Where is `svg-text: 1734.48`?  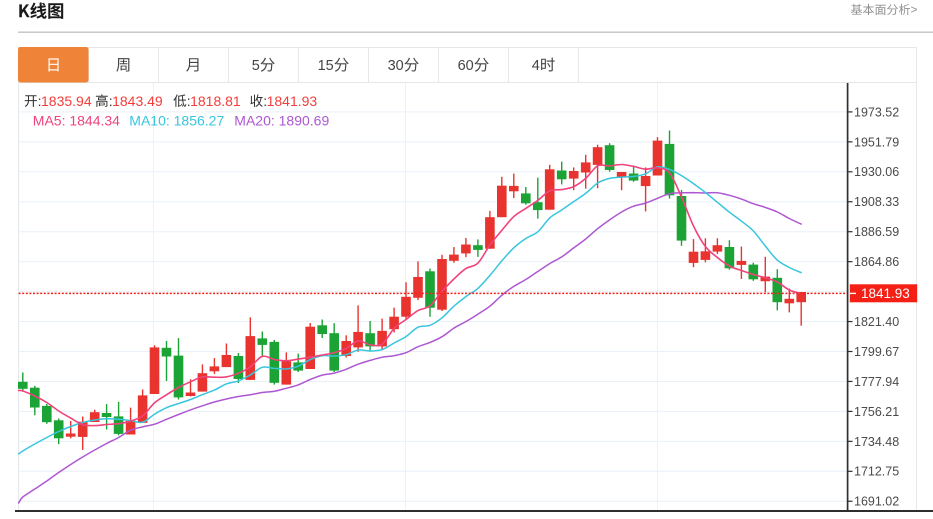
svg-text: 1734.48 is located at coordinates (876, 442).